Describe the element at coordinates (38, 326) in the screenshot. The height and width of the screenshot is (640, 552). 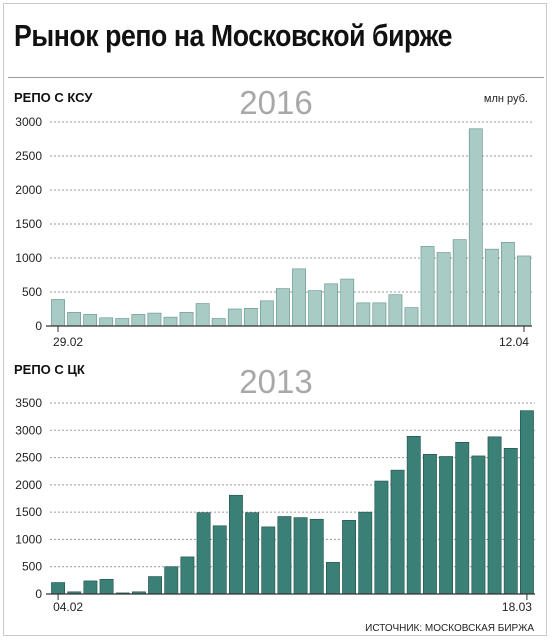
I see `chart1-ytick-label: 0` at that location.